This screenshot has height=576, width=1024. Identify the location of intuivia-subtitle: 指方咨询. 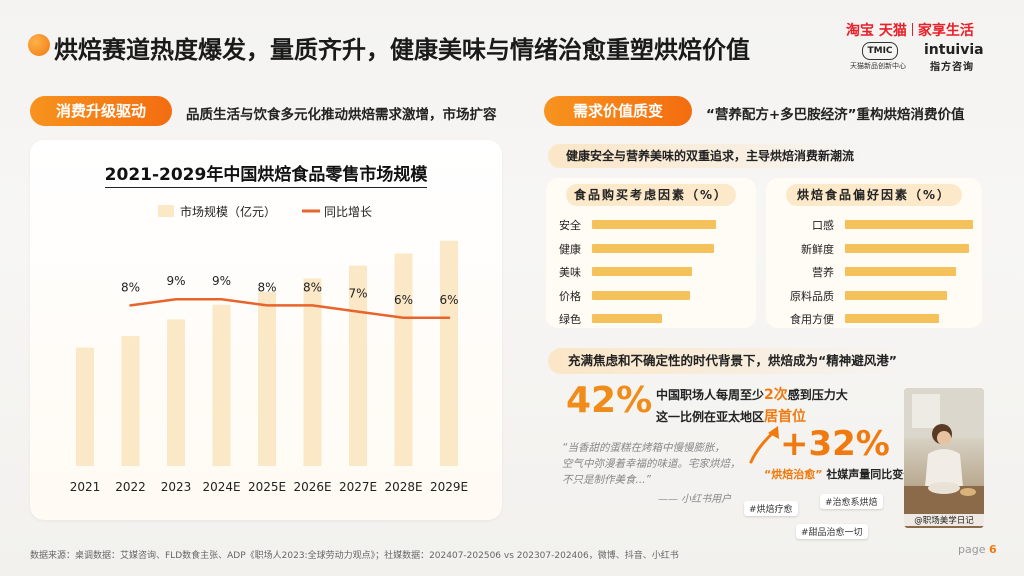
(952, 67).